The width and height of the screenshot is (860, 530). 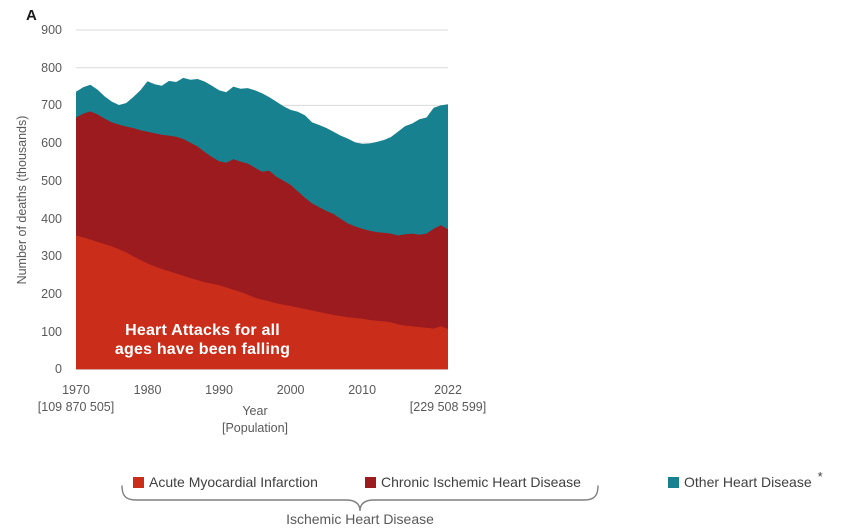 What do you see at coordinates (51, 331) in the screenshot?
I see `y-tick-label: 100` at bounding box center [51, 331].